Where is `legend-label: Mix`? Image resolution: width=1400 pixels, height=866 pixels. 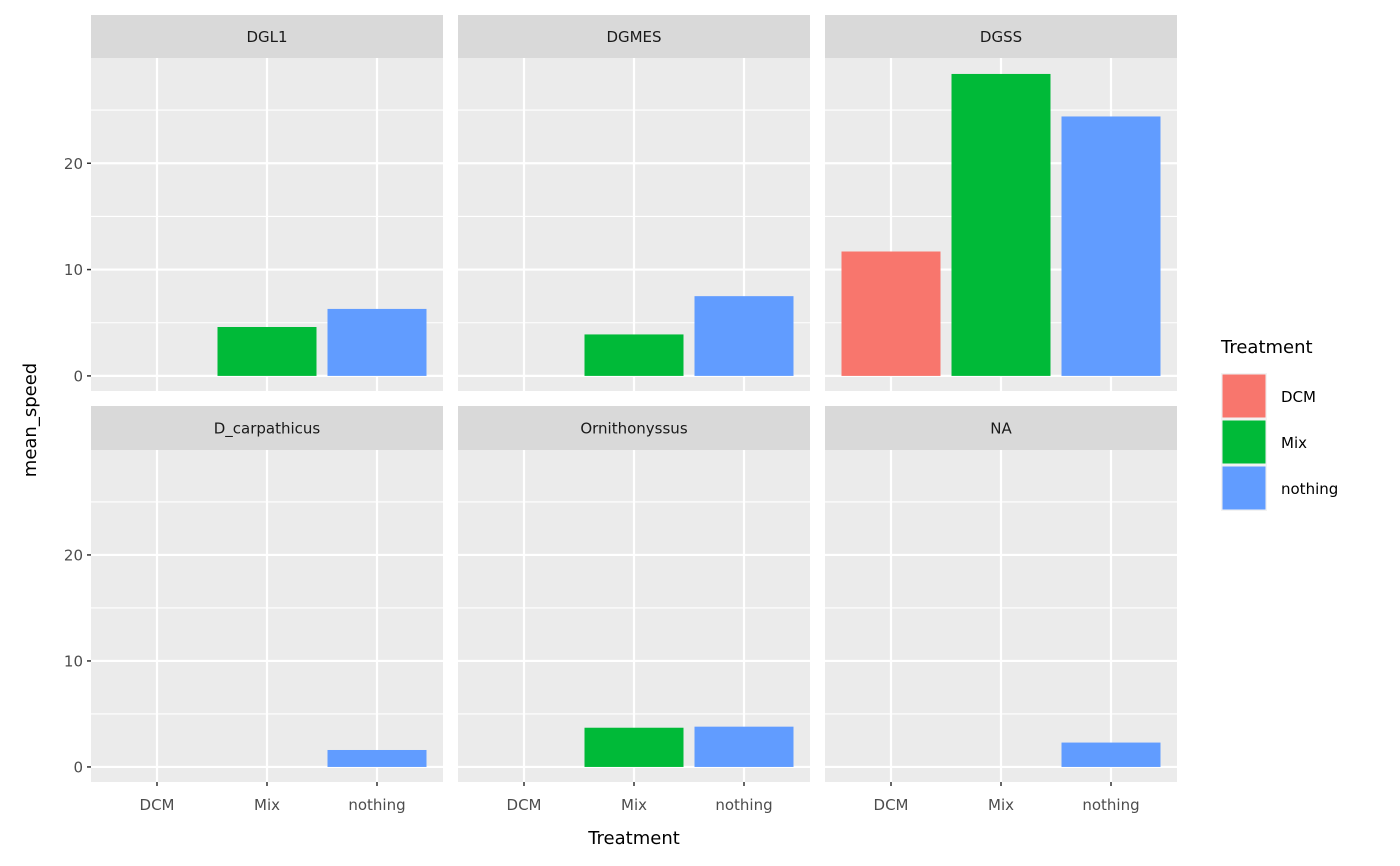
legend-label: Mix is located at coordinates (1294, 443).